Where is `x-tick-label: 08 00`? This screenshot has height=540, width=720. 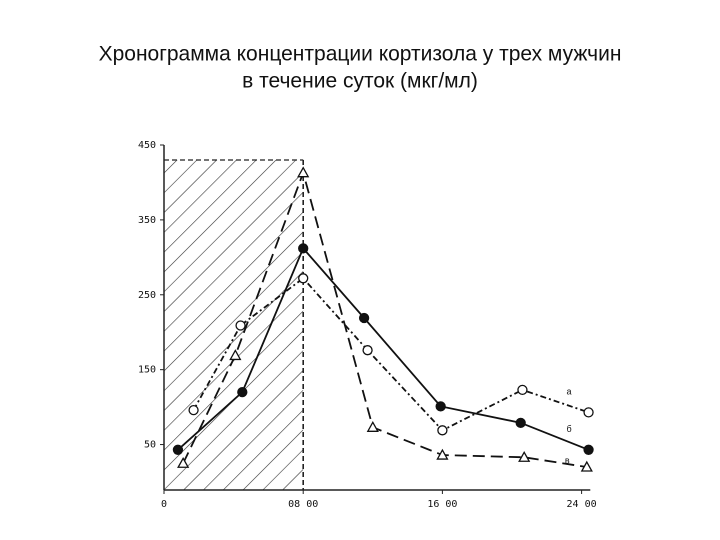
x-tick-label: 08 00 is located at coordinates (303, 504).